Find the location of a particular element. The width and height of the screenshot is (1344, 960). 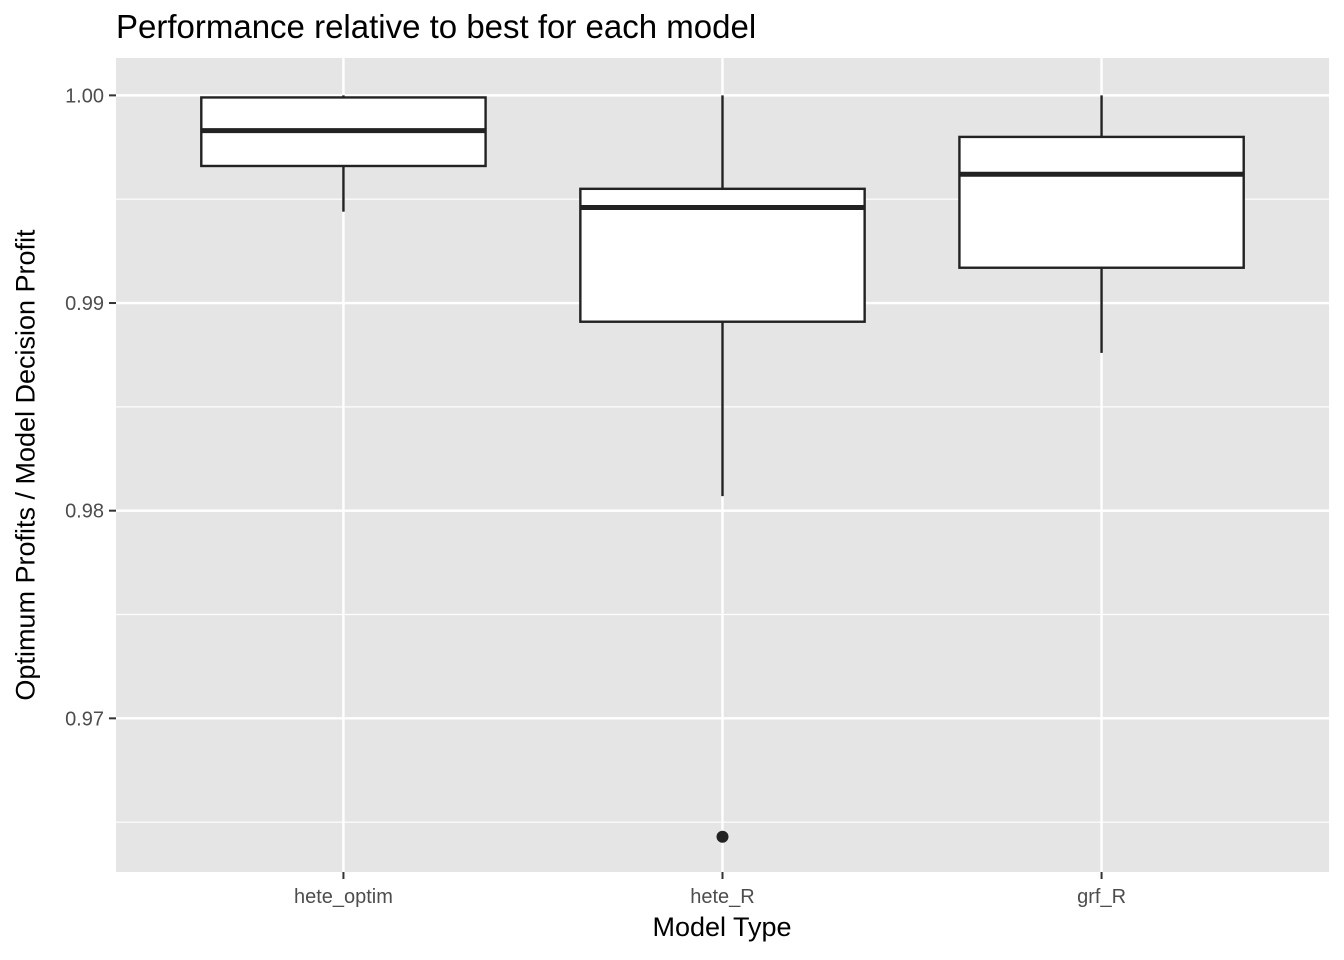

outlier-point is located at coordinates (722, 836).